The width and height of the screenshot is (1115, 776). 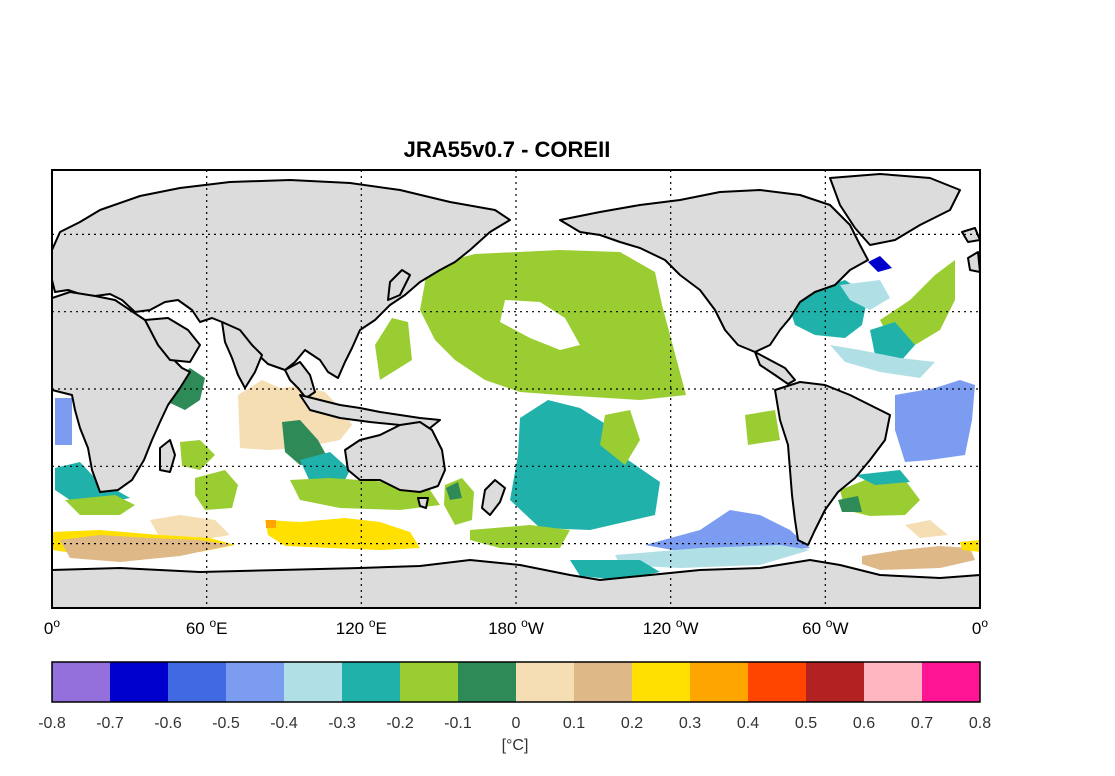 What do you see at coordinates (762, 427) in the screenshot?
I see `anomaly-east-pacific` at bounding box center [762, 427].